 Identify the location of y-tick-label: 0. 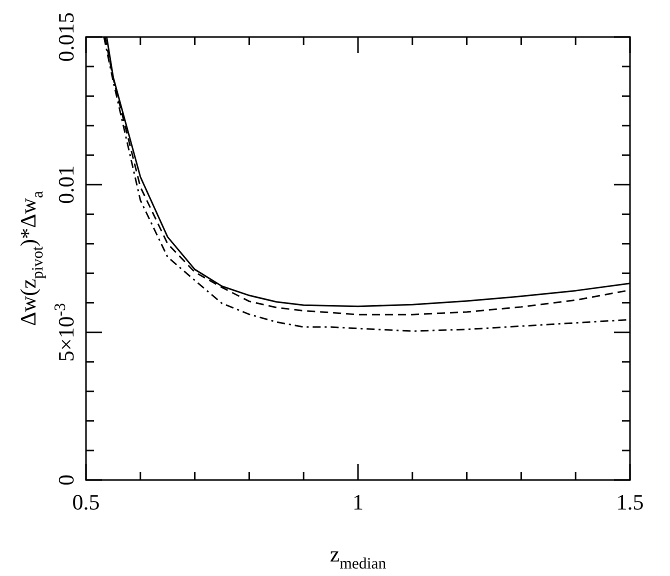
(66, 480).